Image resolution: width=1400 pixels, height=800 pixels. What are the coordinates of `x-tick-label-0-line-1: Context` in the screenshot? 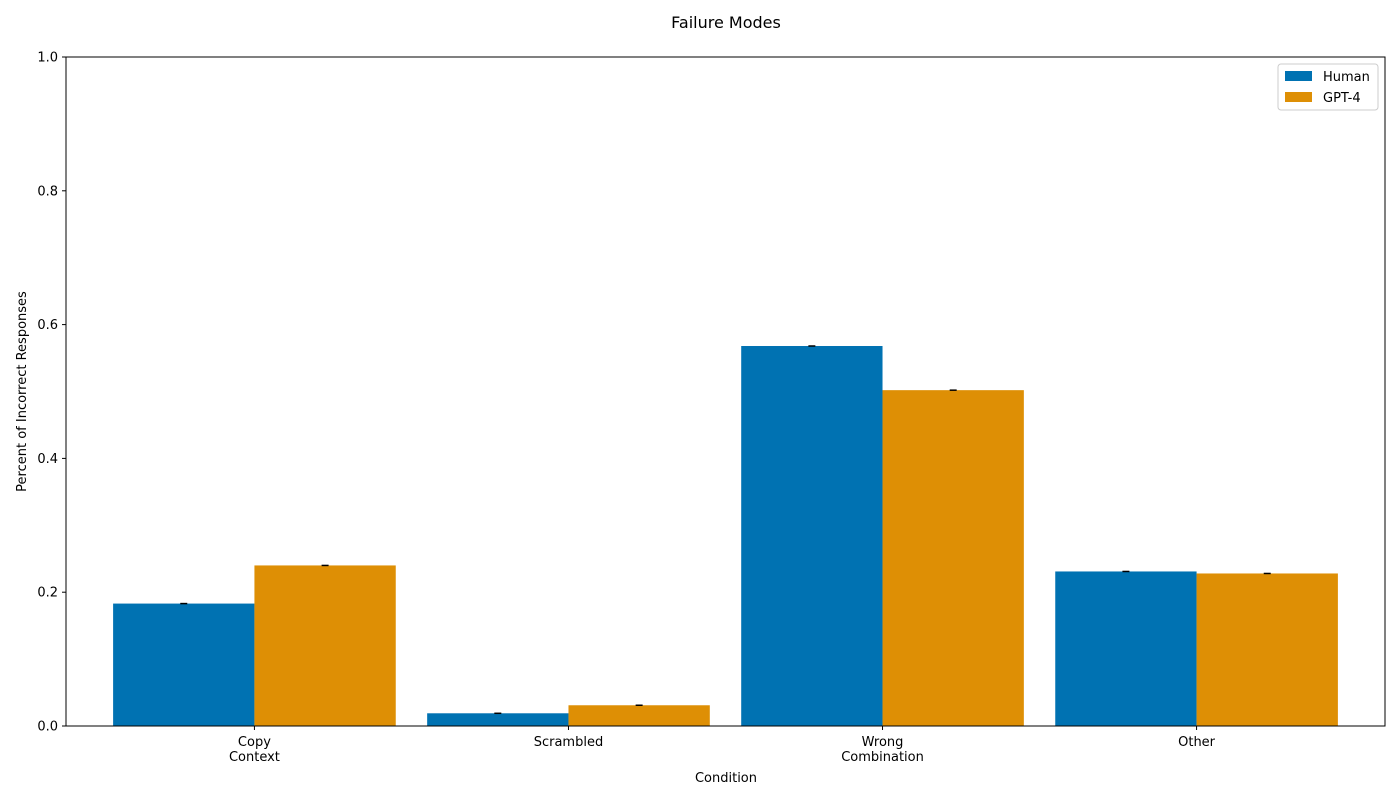 It's located at (254, 757).